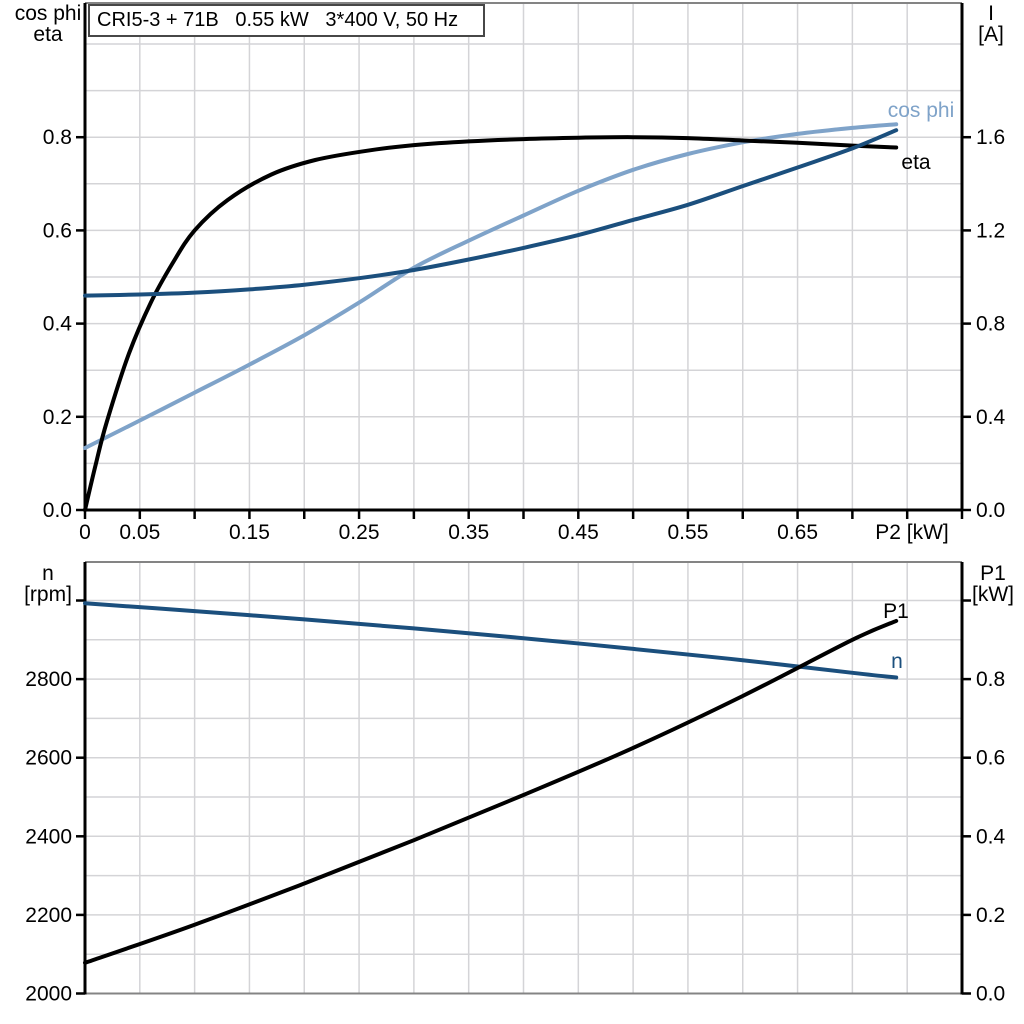 Image resolution: width=1024 pixels, height=1024 pixels. What do you see at coordinates (896, 611) in the screenshot?
I see `curve-label-p1: P1` at bounding box center [896, 611].